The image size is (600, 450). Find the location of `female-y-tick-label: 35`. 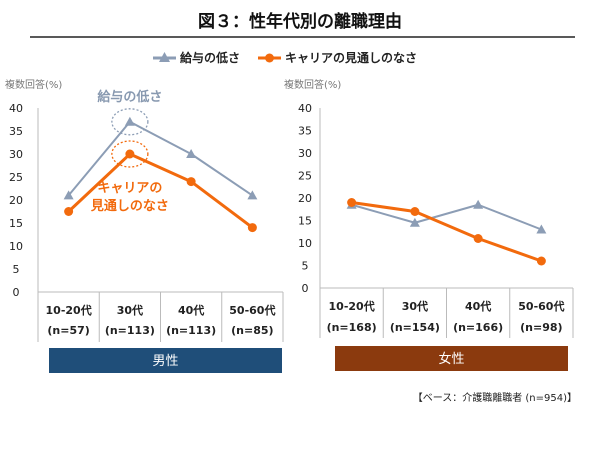

female-y-tick-label: 35 is located at coordinates (305, 131).